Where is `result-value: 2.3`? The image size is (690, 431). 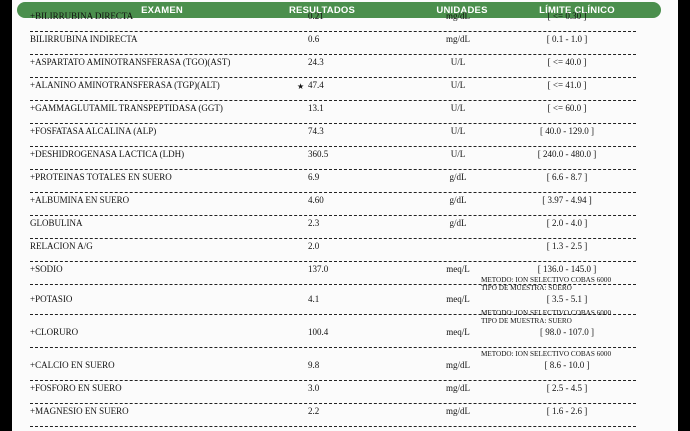 result-value: 2.3 is located at coordinates (314, 223).